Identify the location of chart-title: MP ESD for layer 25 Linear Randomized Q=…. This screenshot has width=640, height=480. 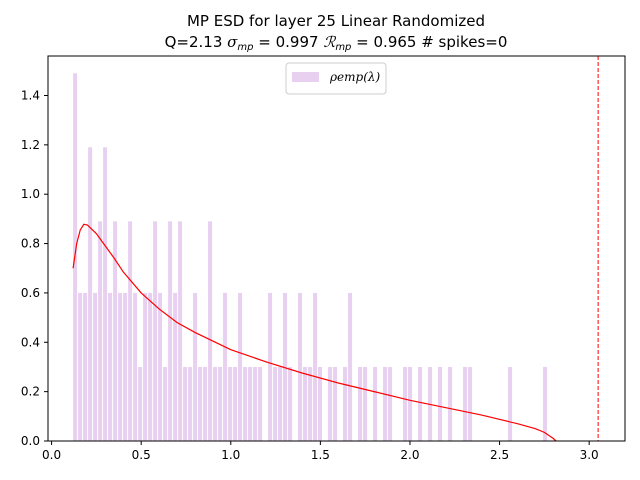
(336, 32).